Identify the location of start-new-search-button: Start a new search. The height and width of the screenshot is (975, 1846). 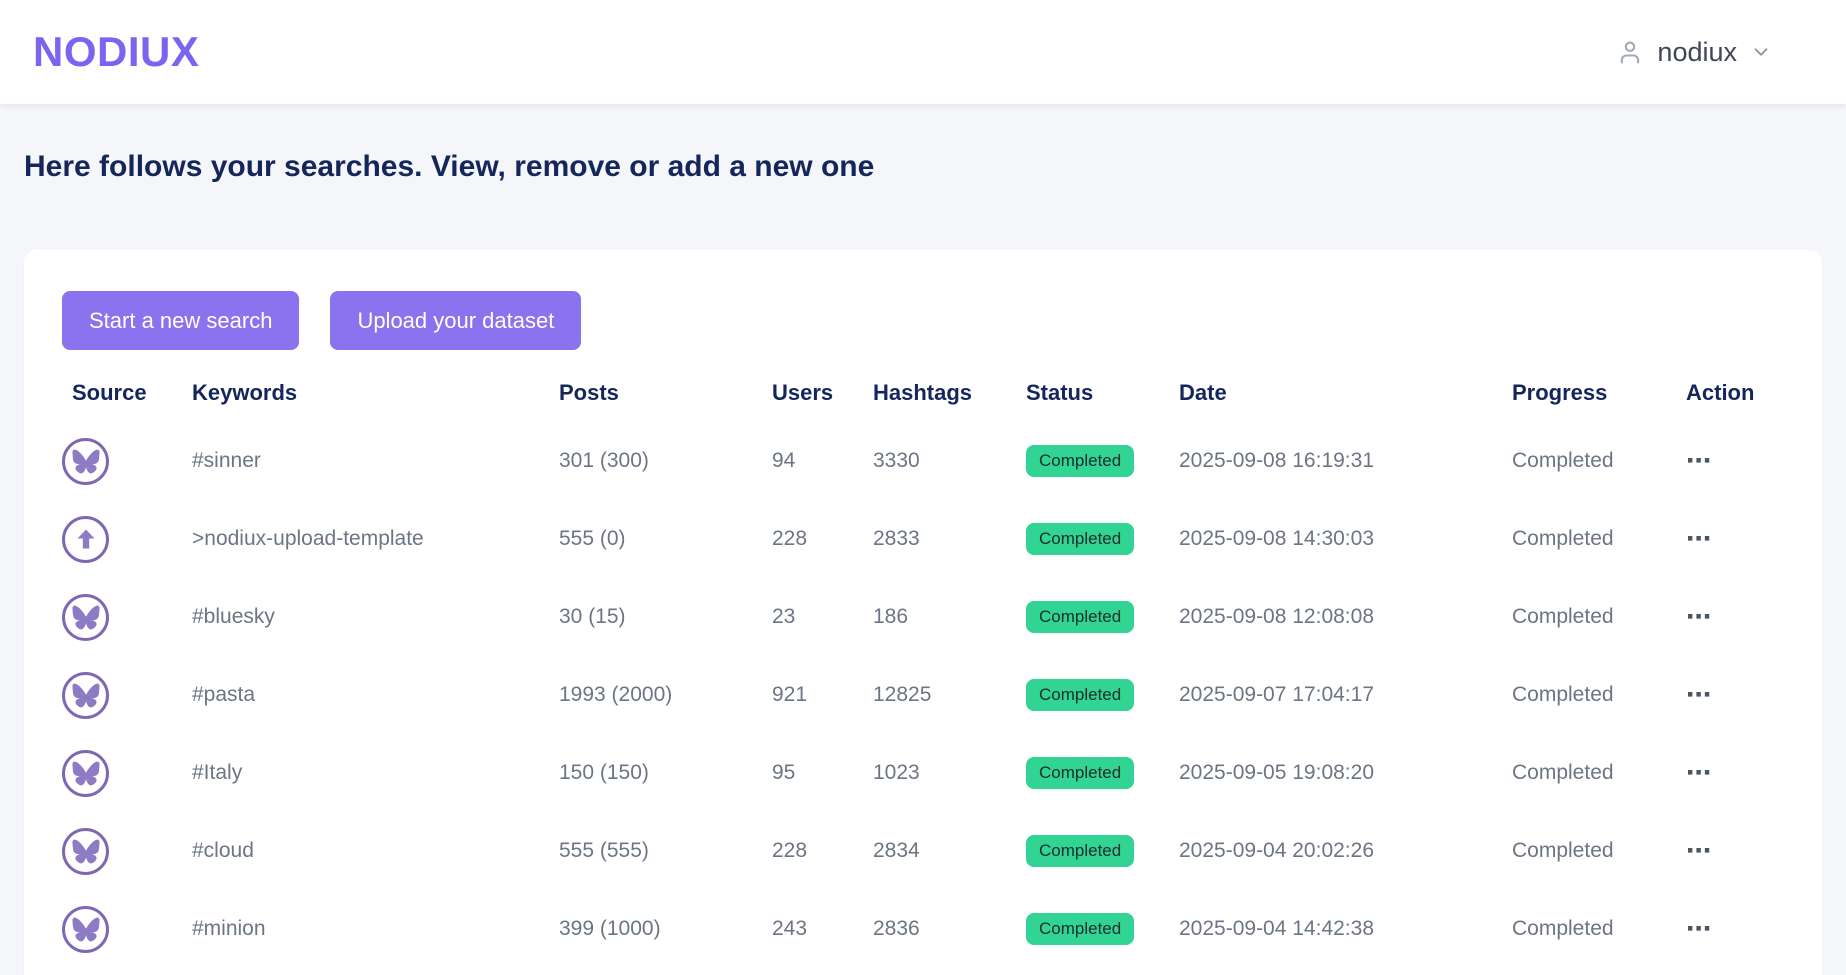
(181, 320).